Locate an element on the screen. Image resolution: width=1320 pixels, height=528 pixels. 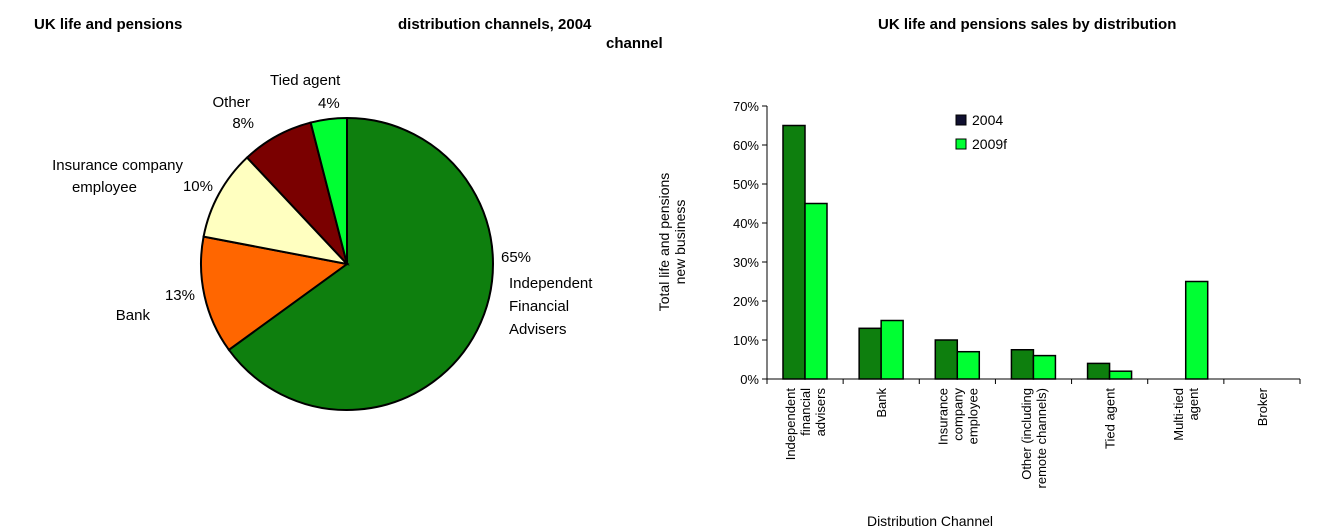
pie-slice-pct-label-2: 10% is located at coordinates (198, 186).